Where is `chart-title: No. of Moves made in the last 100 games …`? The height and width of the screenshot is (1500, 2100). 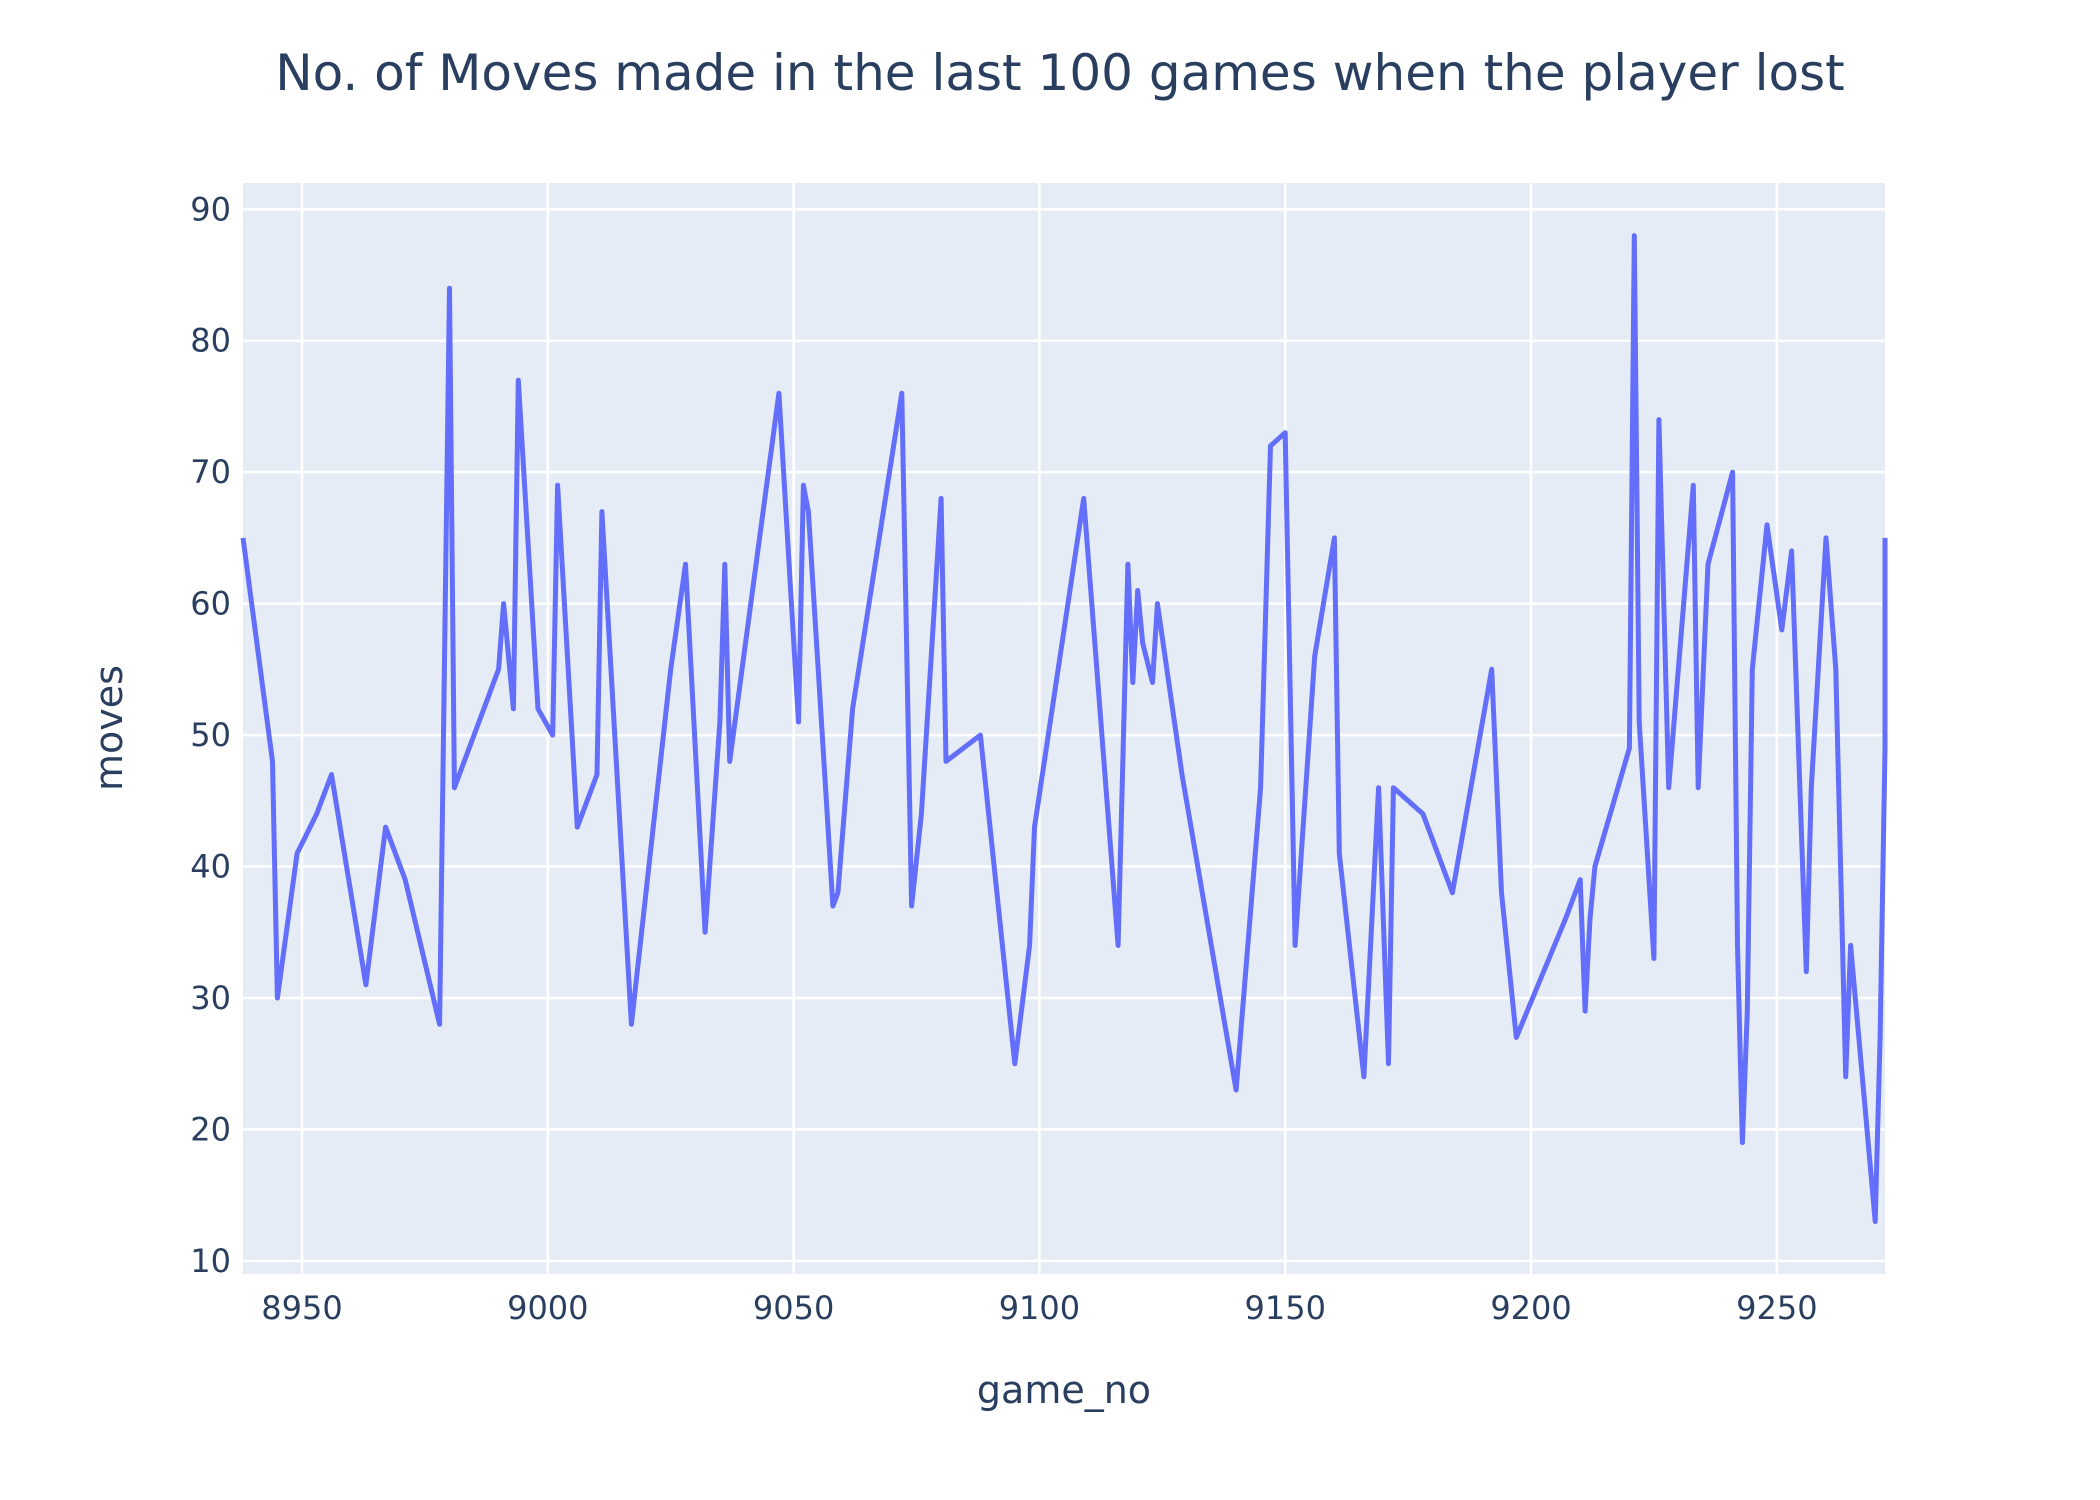
chart-title: No. of Moves made in the last 100 games … is located at coordinates (1059, 73).